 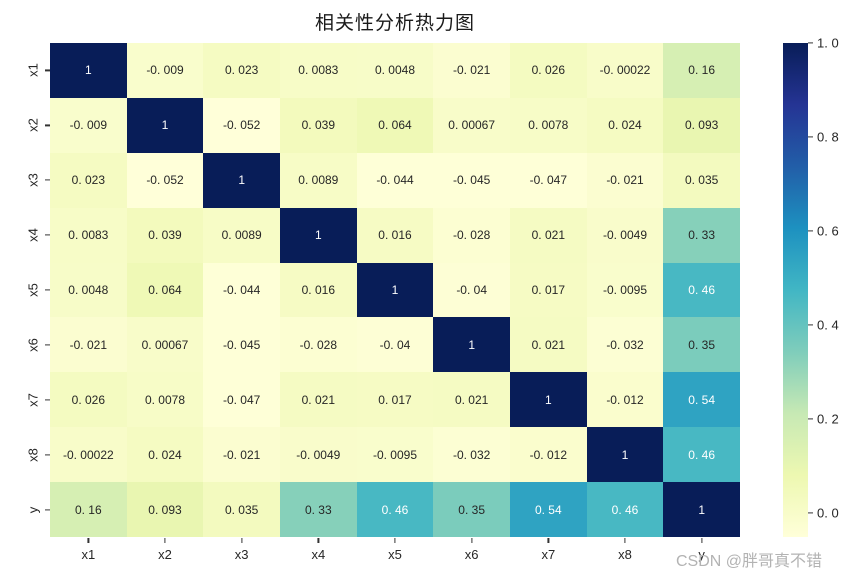 I want to click on x-axis-tick-label: x7, so click(x=548, y=554).